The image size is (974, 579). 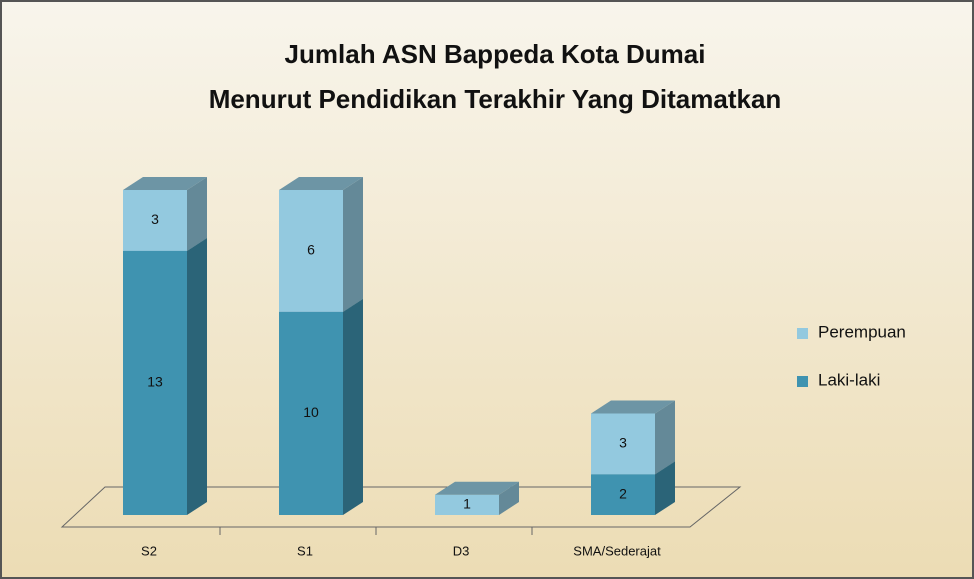 What do you see at coordinates (862, 331) in the screenshot?
I see `legend-label: Perempuan` at bounding box center [862, 331].